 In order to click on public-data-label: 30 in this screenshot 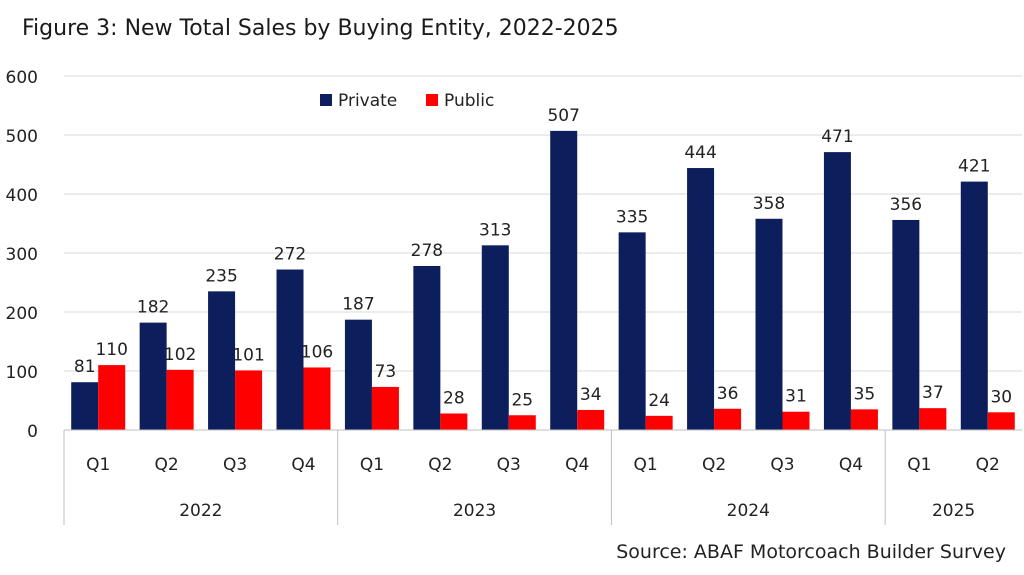, I will do `click(1001, 397)`.